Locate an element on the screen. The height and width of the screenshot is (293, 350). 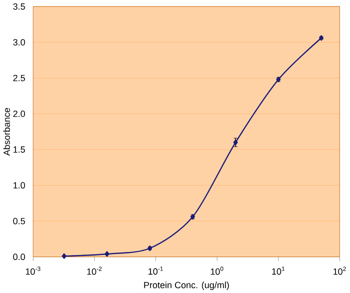
x-tick-label: 10$^{-2}$ is located at coordinates (94, 270).